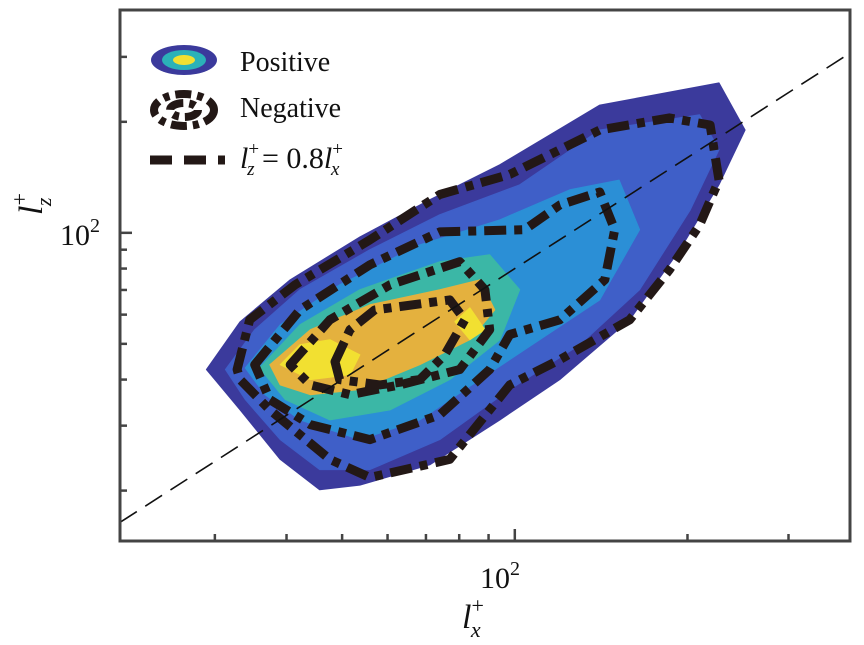  What do you see at coordinates (31, 204) in the screenshot?
I see `y-axis-label: l+z` at bounding box center [31, 204].